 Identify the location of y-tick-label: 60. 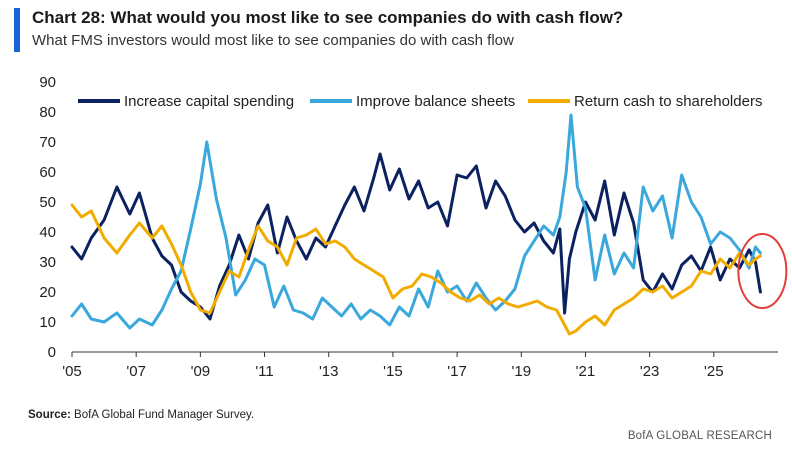
(47, 172).